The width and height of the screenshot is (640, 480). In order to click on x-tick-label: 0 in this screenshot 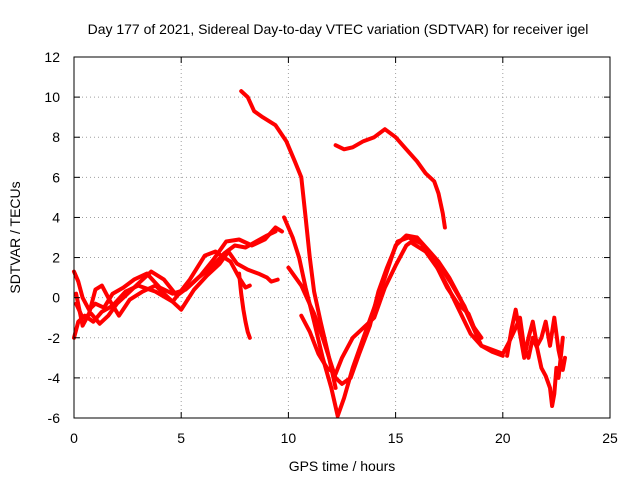, I will do `click(74, 438)`.